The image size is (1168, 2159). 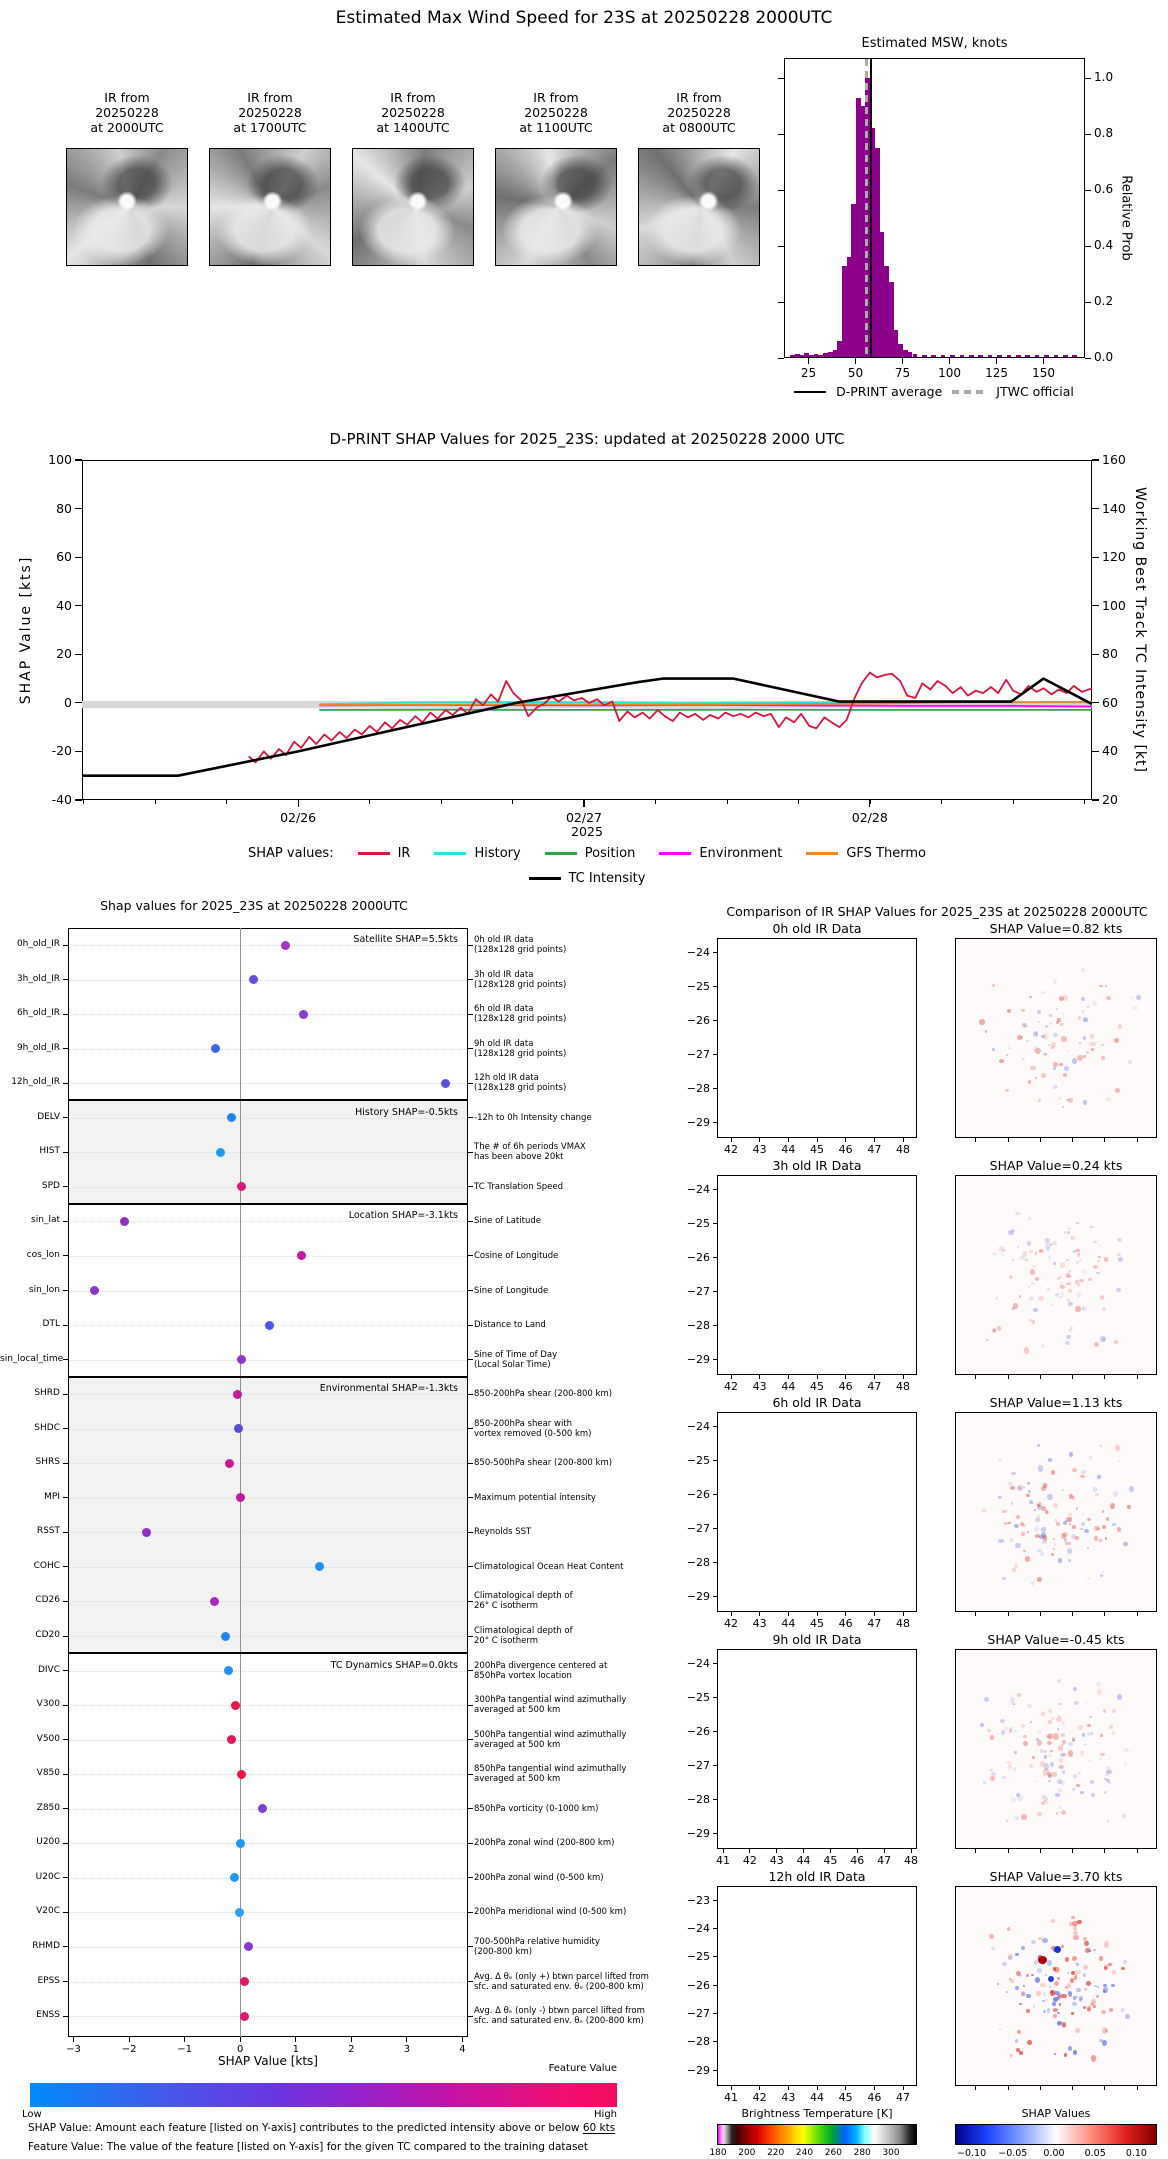 What do you see at coordinates (78, 799) in the screenshot?
I see `timeseries-ytick-left` at bounding box center [78, 799].